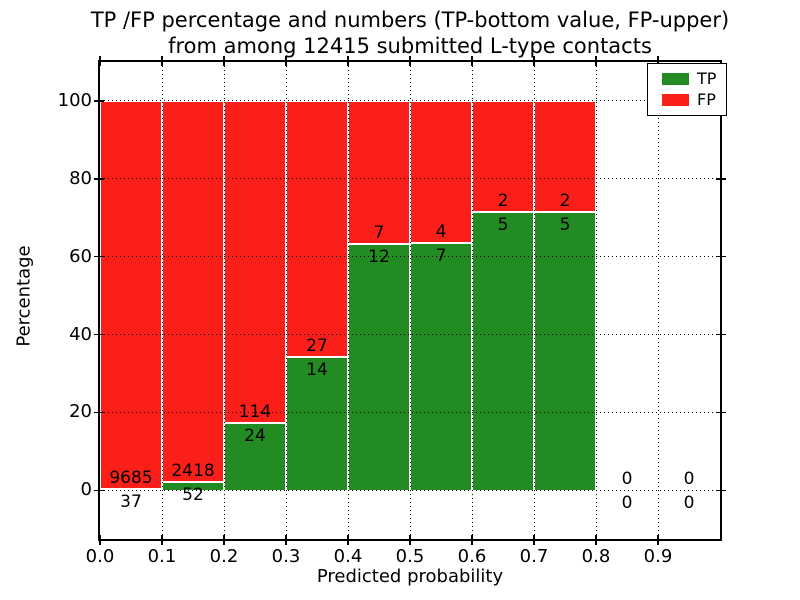 The width and height of the screenshot is (800, 600). I want to click on bar-count-label-fp: 4, so click(441, 231).